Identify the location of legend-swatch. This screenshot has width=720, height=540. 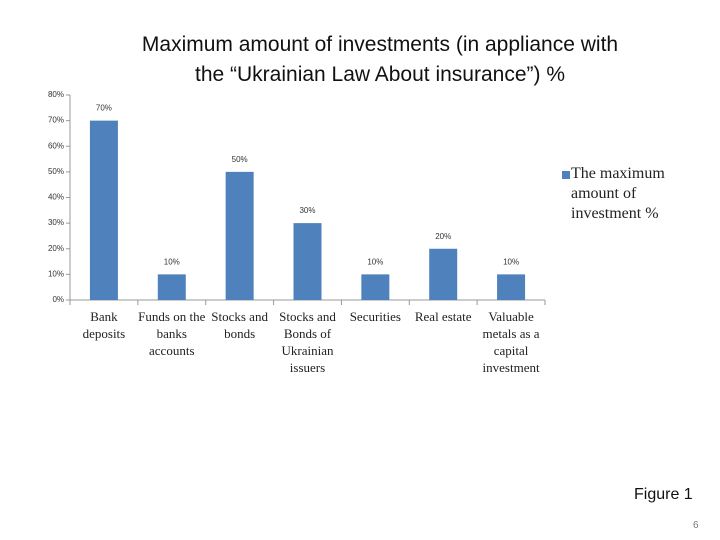
(566, 175).